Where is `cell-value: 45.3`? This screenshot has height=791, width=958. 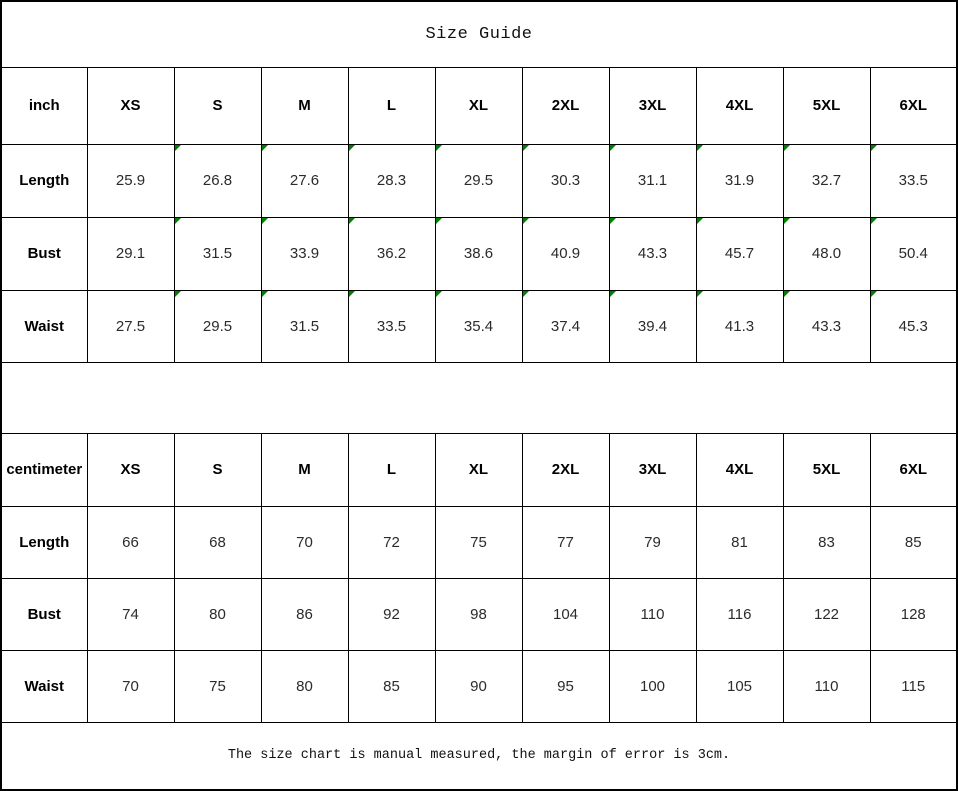 cell-value: 45.3 is located at coordinates (913, 326).